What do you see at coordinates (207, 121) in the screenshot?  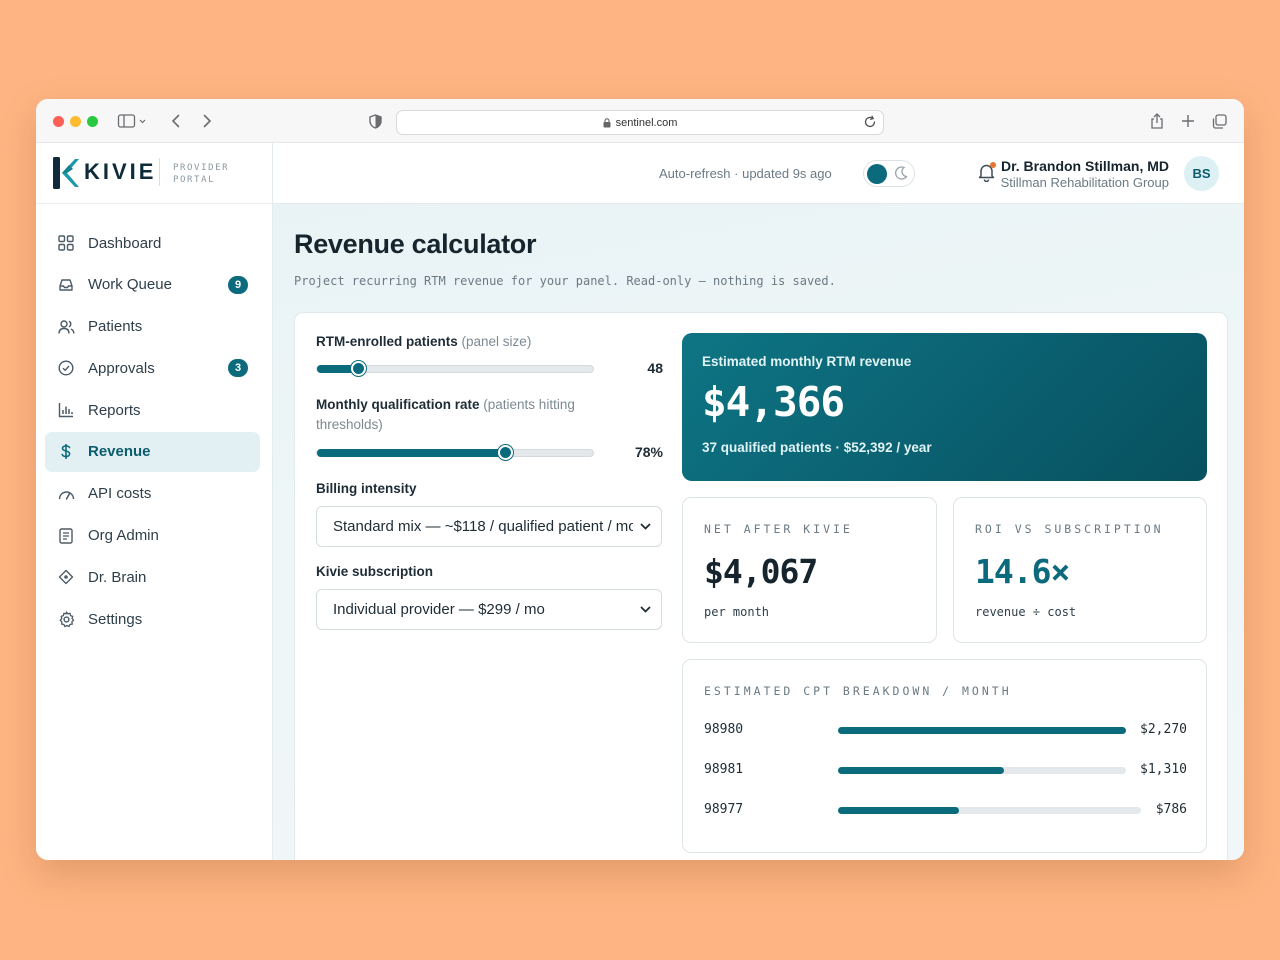 I see `forward-arrow-icon` at bounding box center [207, 121].